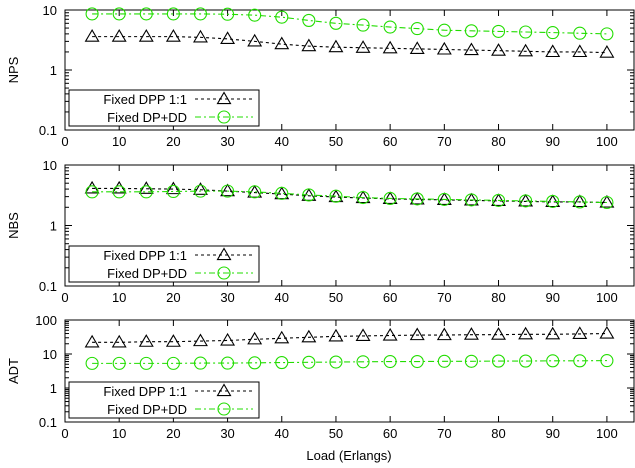 This screenshot has width=635, height=468. I want to click on adt-x-tick-label: 50, so click(336, 433).